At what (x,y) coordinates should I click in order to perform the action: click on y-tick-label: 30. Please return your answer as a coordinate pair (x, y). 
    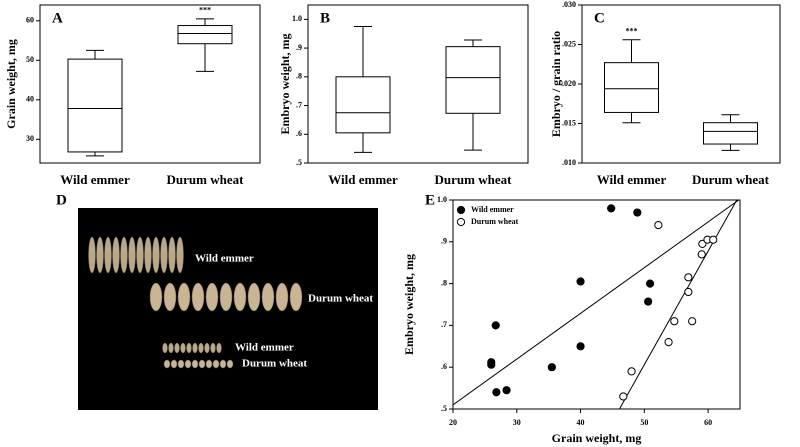
    Looking at the image, I should click on (30, 138).